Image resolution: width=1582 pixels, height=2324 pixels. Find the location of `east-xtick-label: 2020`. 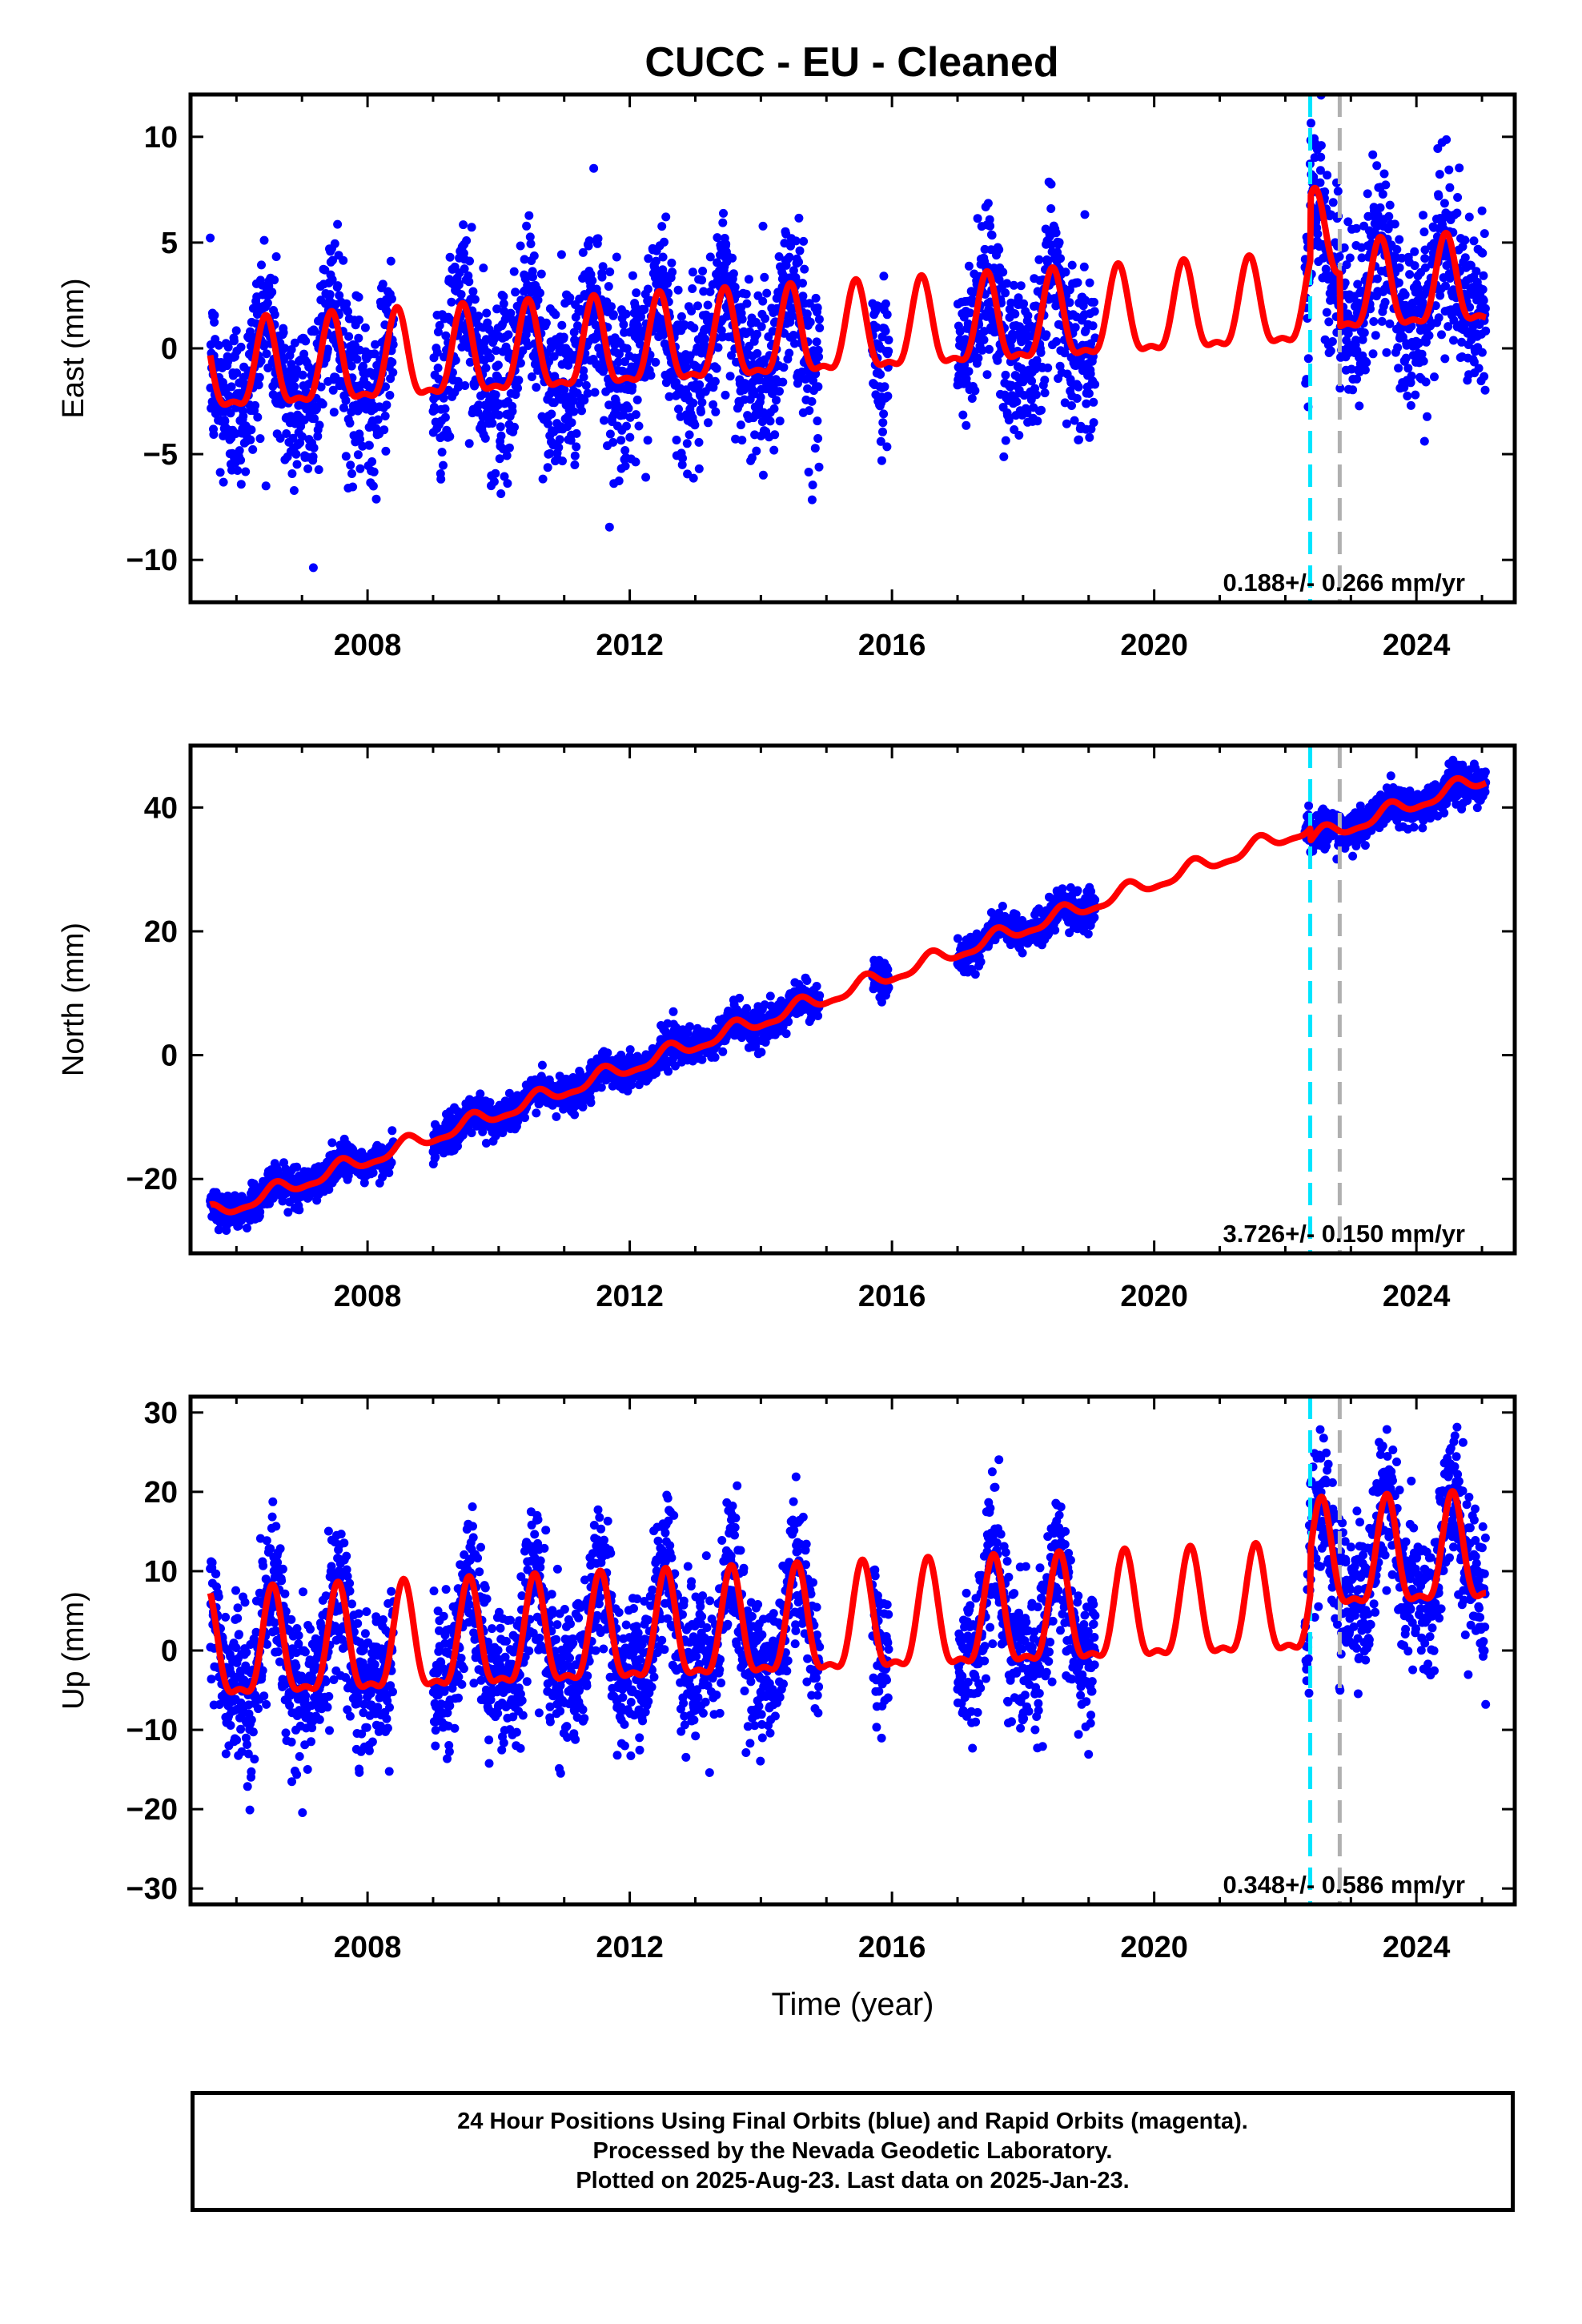

east-xtick-label: 2020 is located at coordinates (1154, 645).